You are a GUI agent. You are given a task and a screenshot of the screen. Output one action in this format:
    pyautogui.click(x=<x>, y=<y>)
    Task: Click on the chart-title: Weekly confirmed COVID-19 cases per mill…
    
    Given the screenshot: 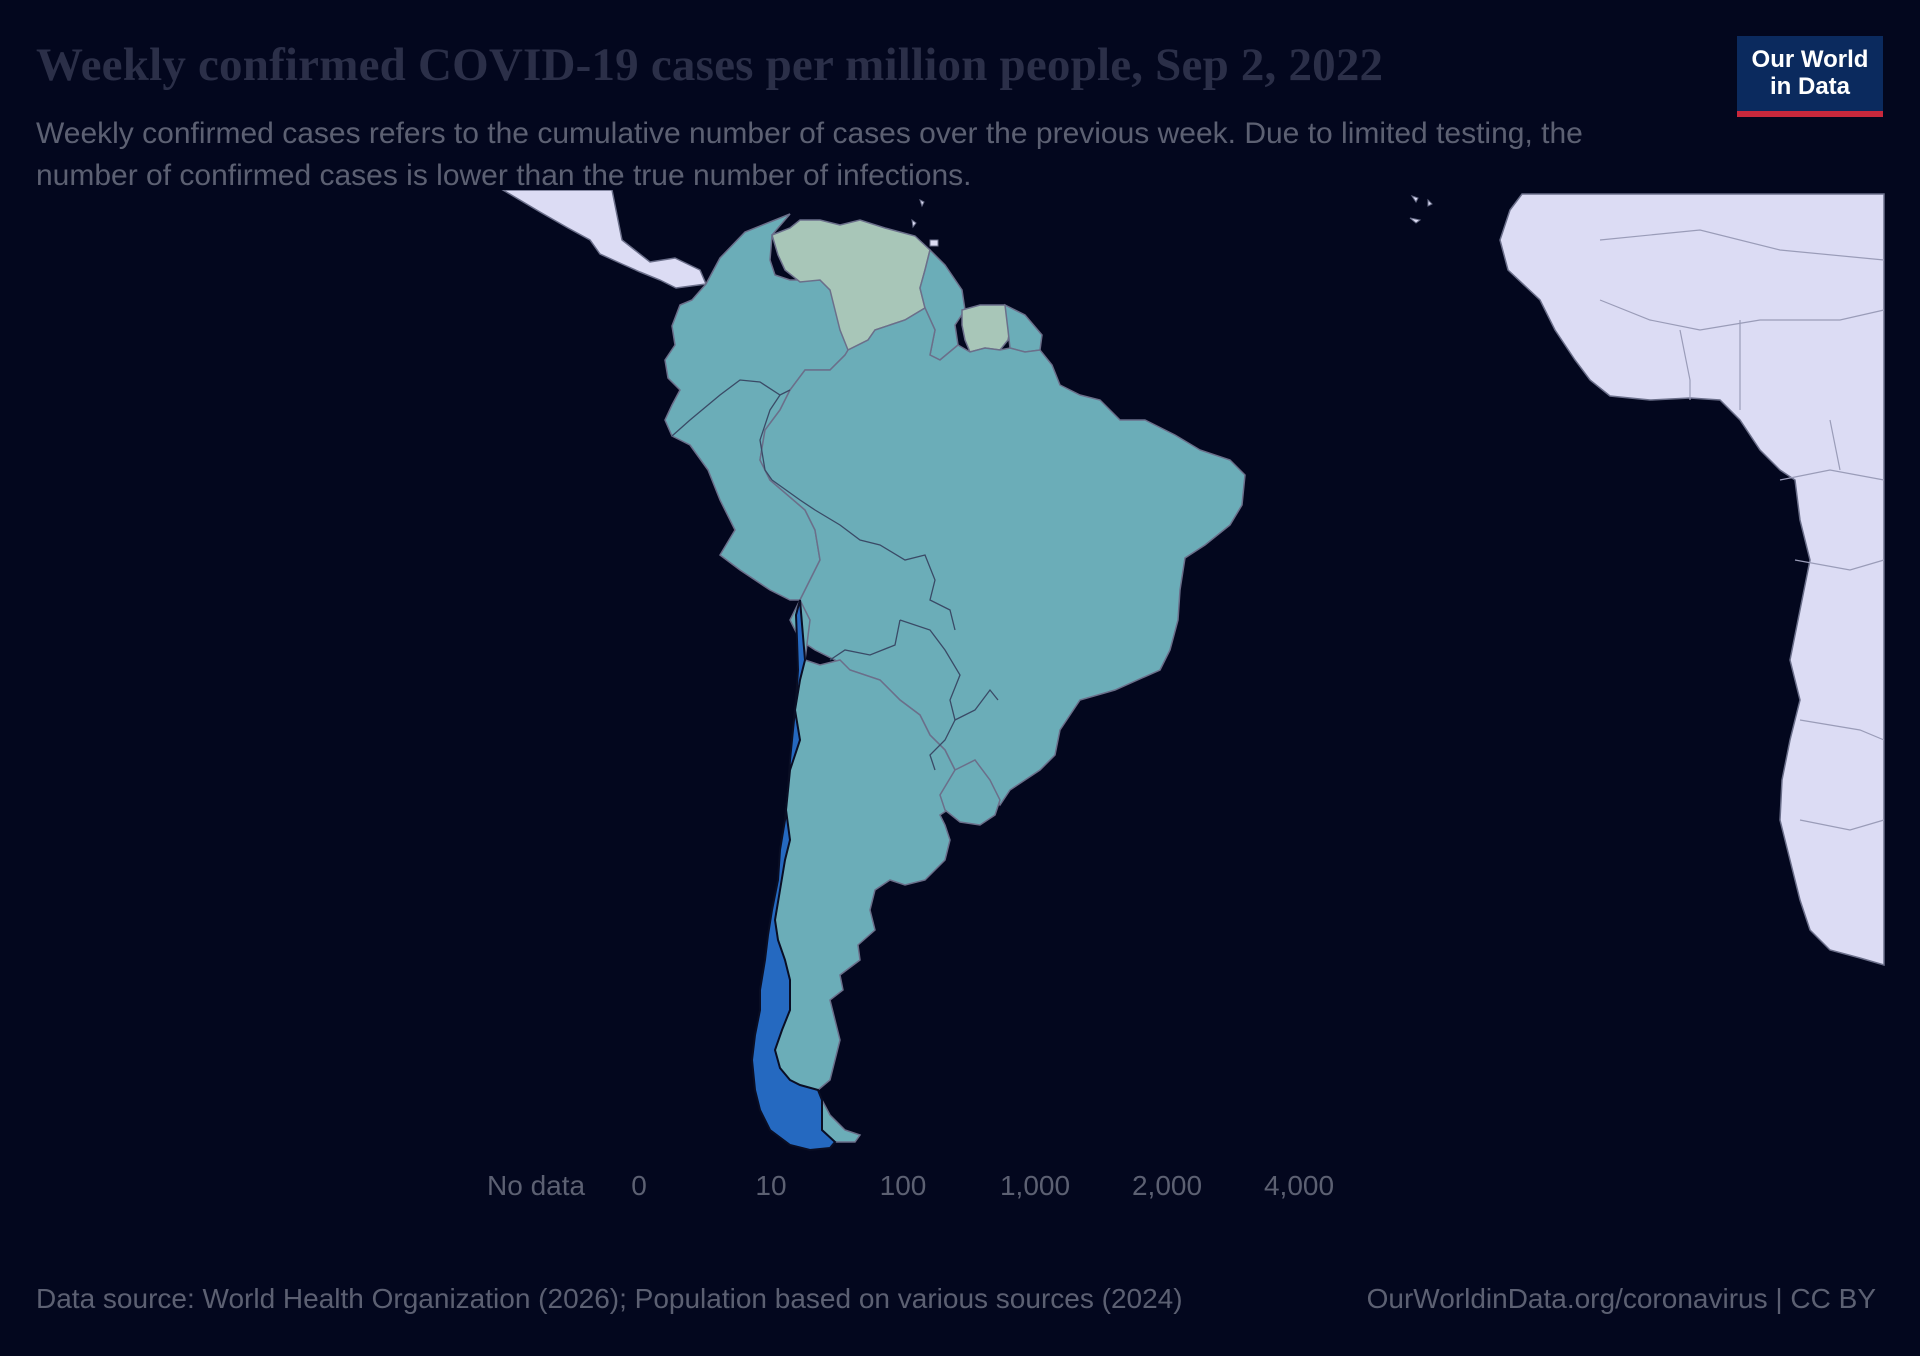 What is the action you would take?
    pyautogui.click(x=710, y=65)
    